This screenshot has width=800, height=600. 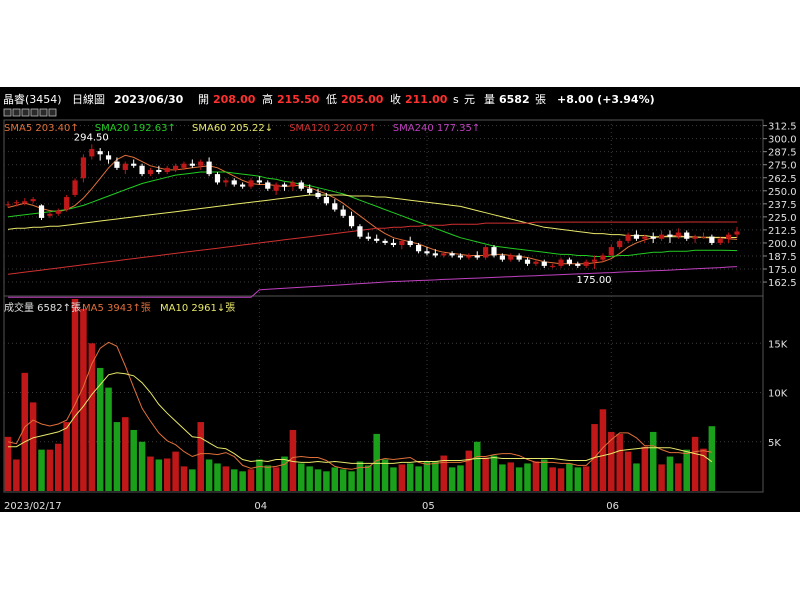 What do you see at coordinates (469, 99) in the screenshot?
I see `price-unit: 元` at bounding box center [469, 99].